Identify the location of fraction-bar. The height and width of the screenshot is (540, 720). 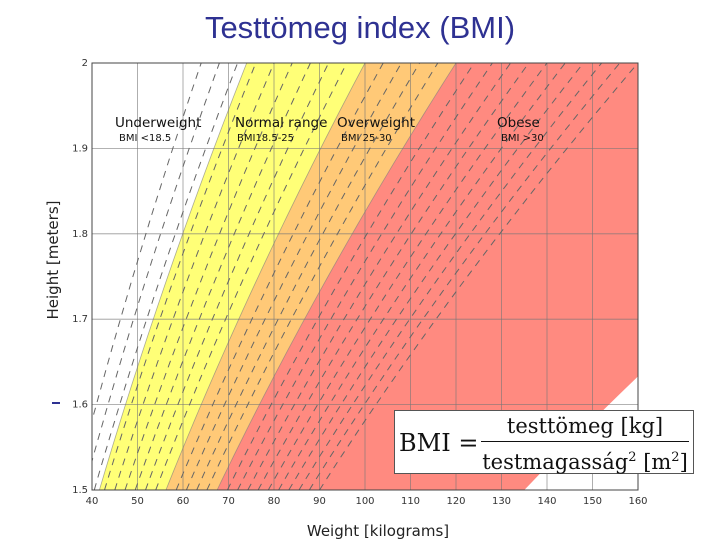
(585, 441).